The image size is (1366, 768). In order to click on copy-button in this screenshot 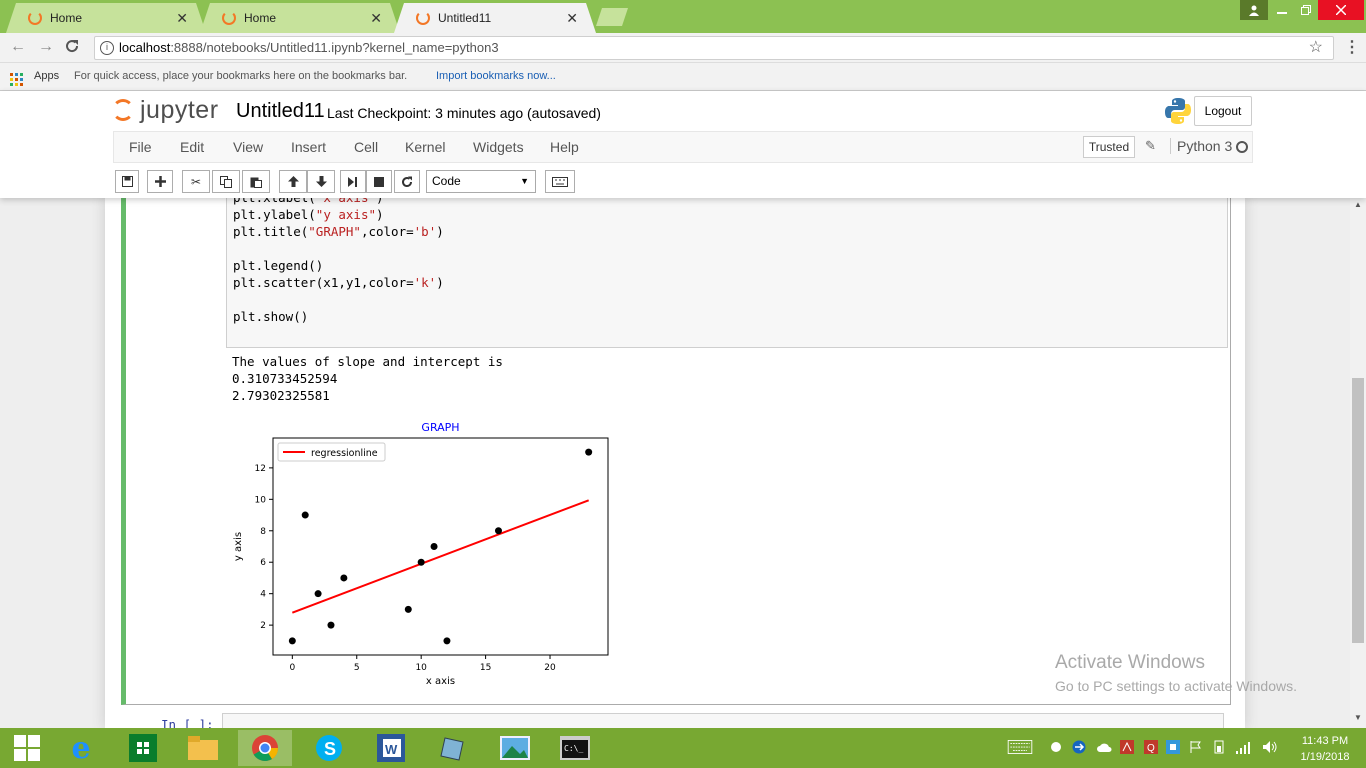, I will do `click(226, 181)`.